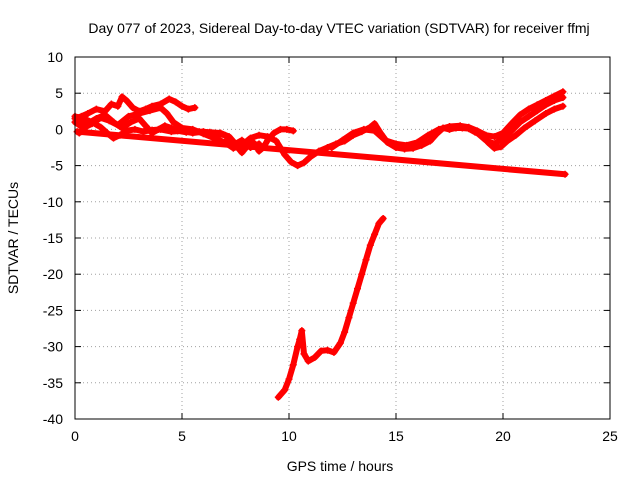 The image size is (640, 480). I want to click on series-track-b, so click(135, 108).